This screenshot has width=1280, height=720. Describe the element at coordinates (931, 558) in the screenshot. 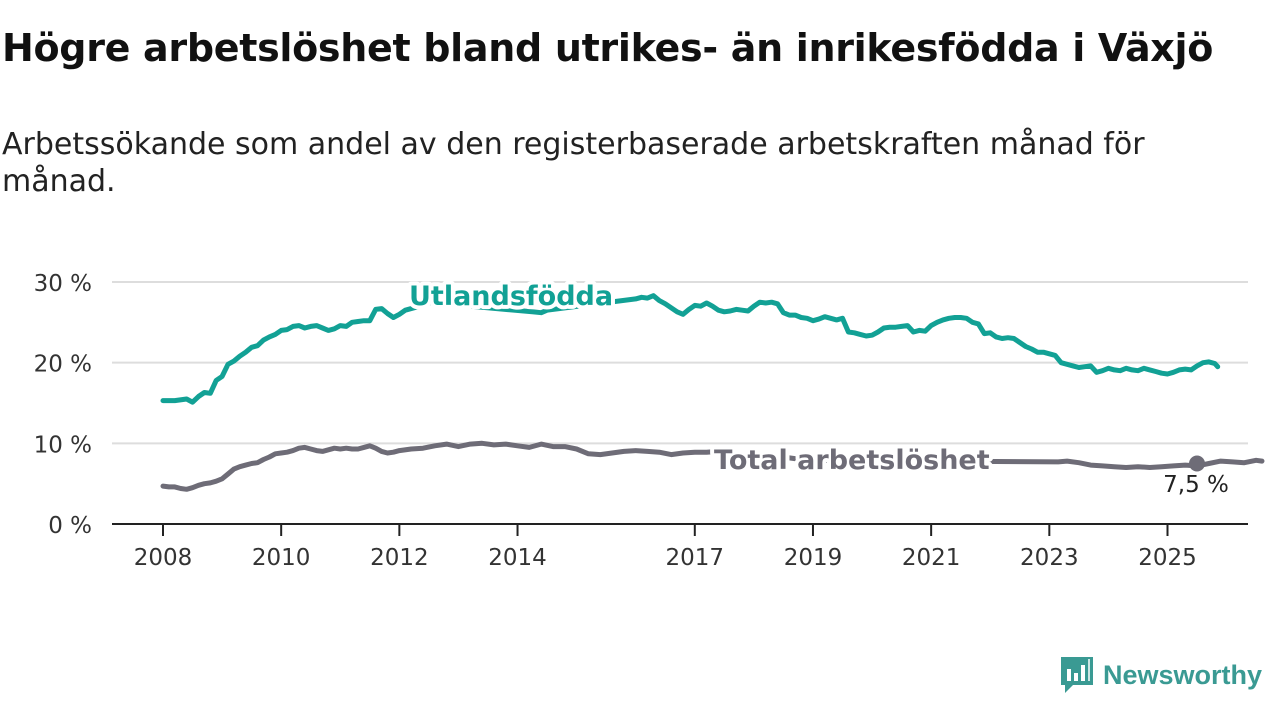

I see `x-tick-label: 2021` at that location.